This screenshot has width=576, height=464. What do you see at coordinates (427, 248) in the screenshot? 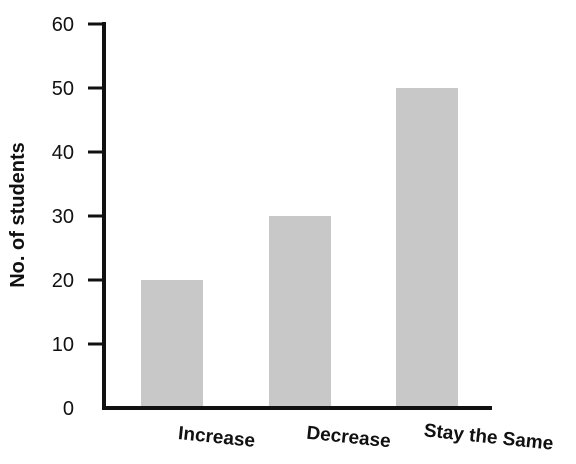
I see `bar-stay-the-same` at bounding box center [427, 248].